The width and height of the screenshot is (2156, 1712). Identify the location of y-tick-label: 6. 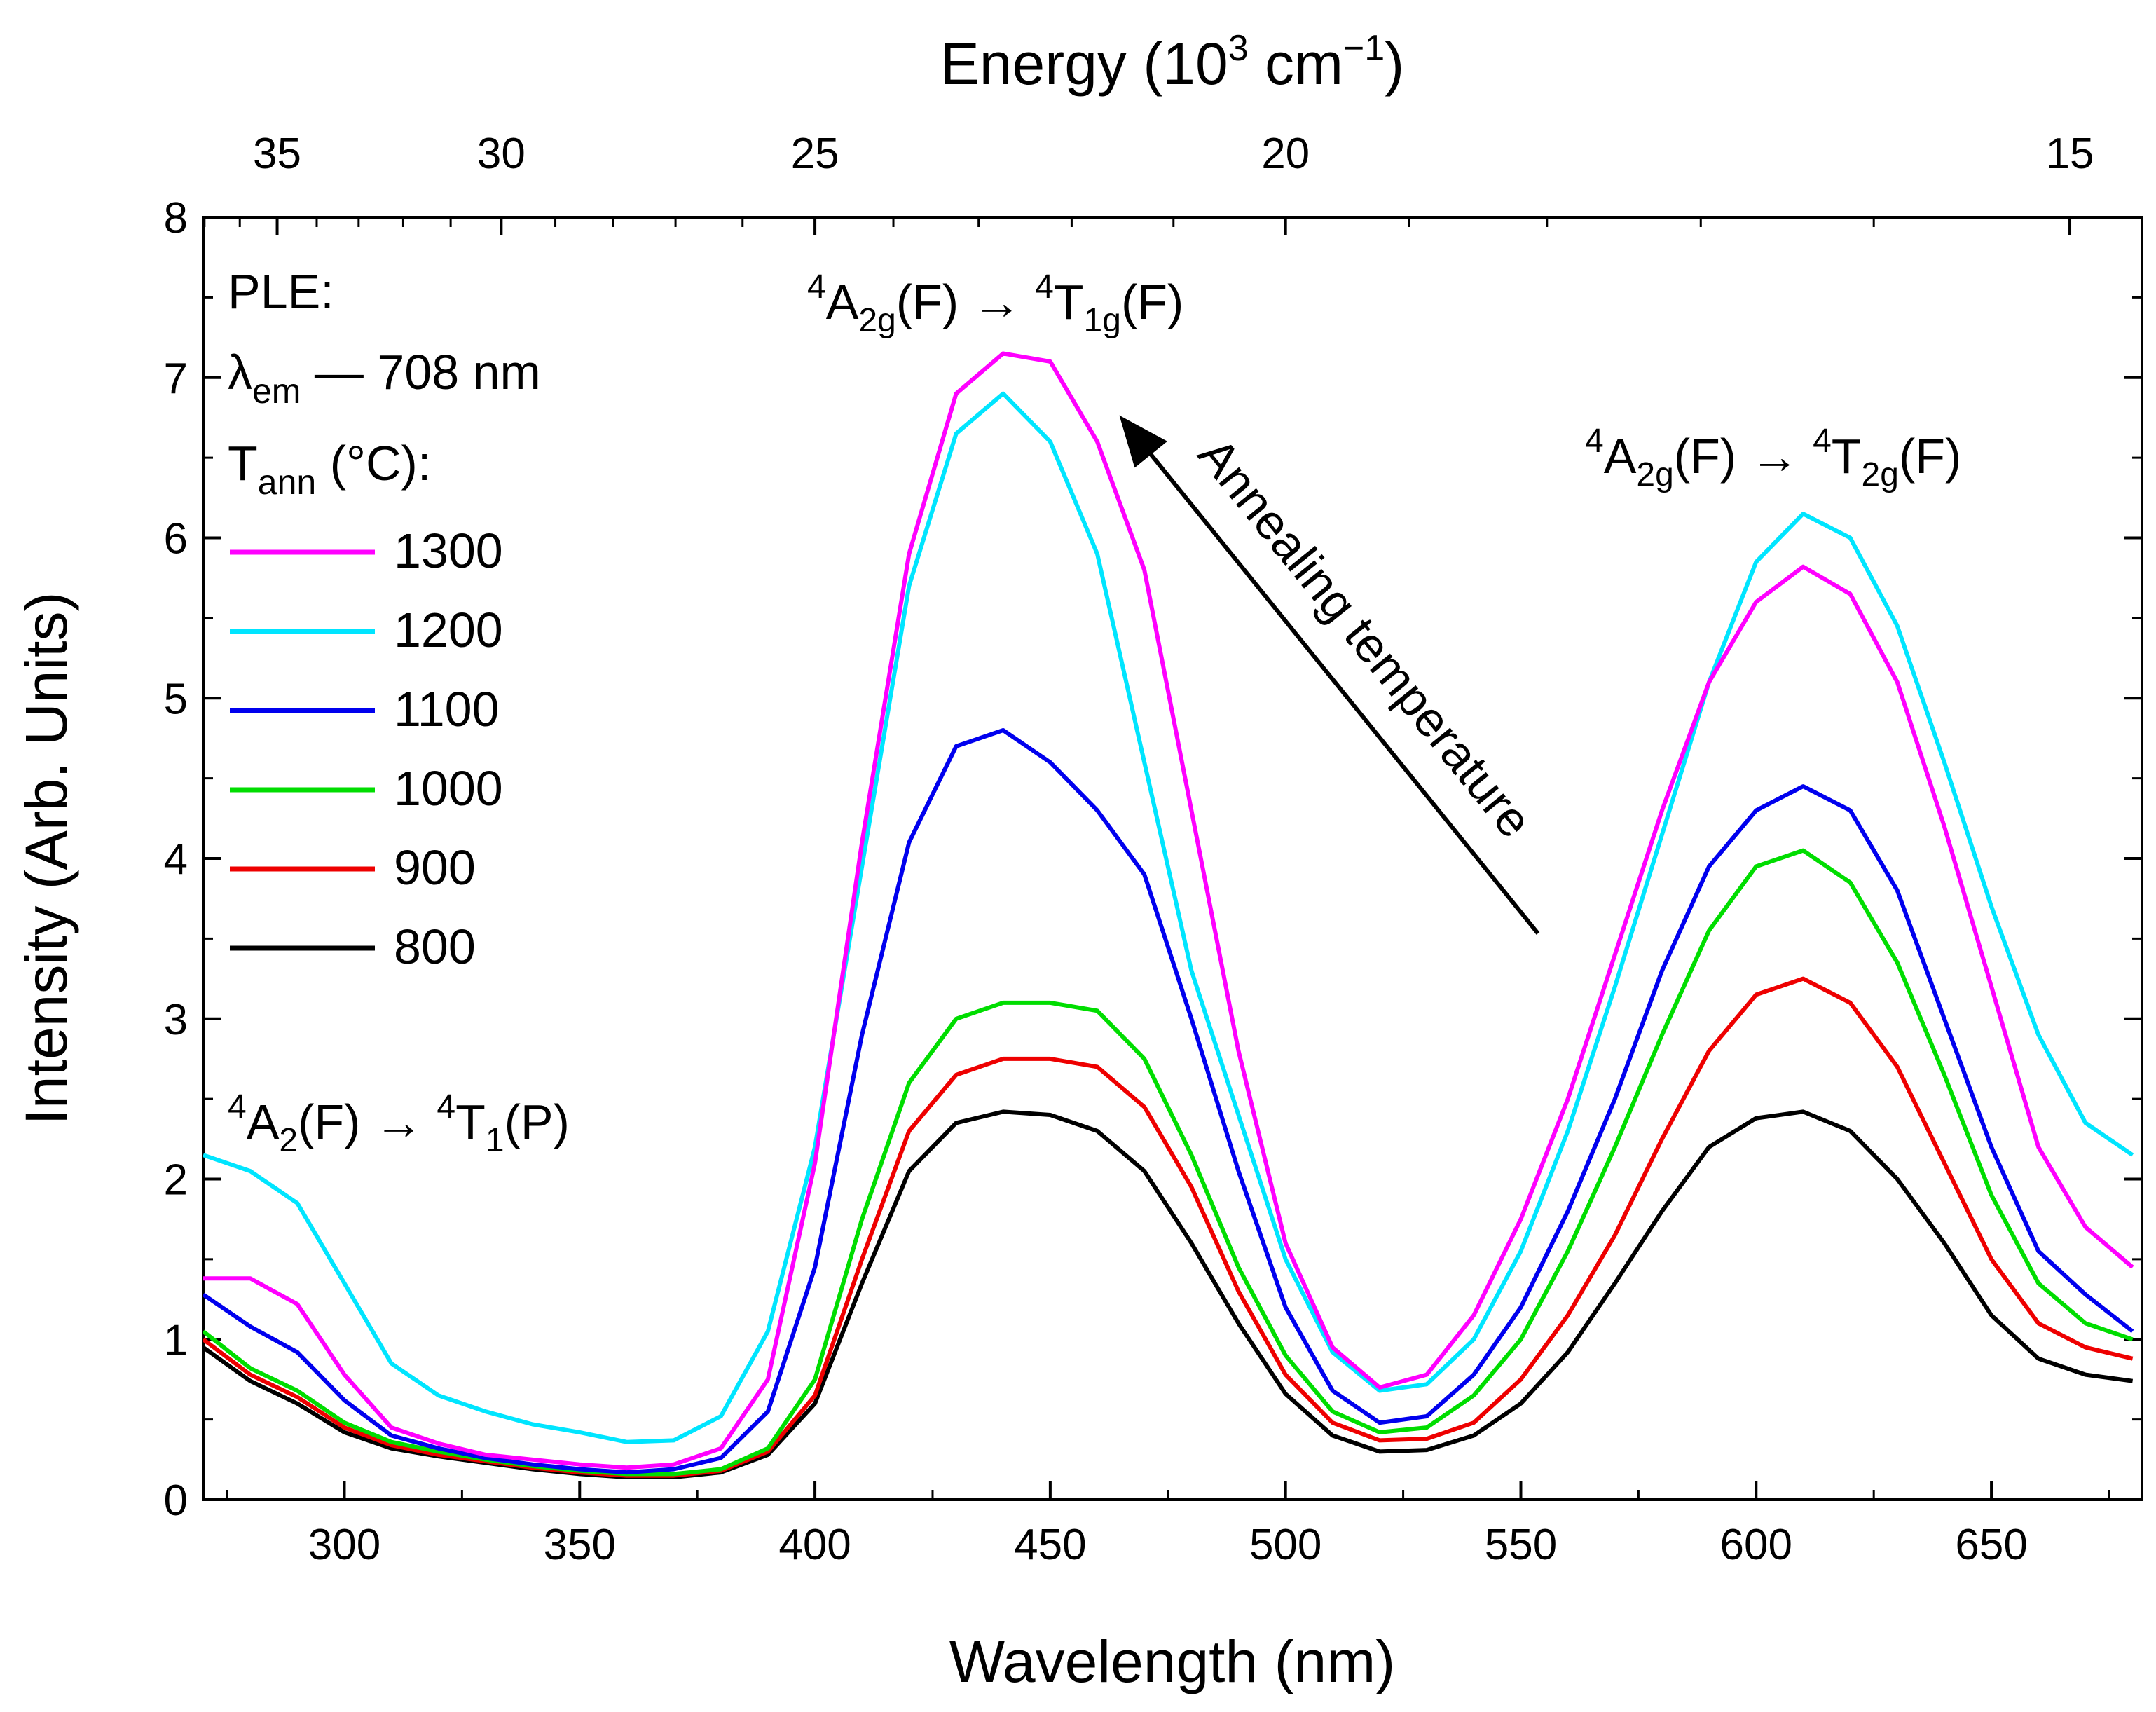
(176, 539).